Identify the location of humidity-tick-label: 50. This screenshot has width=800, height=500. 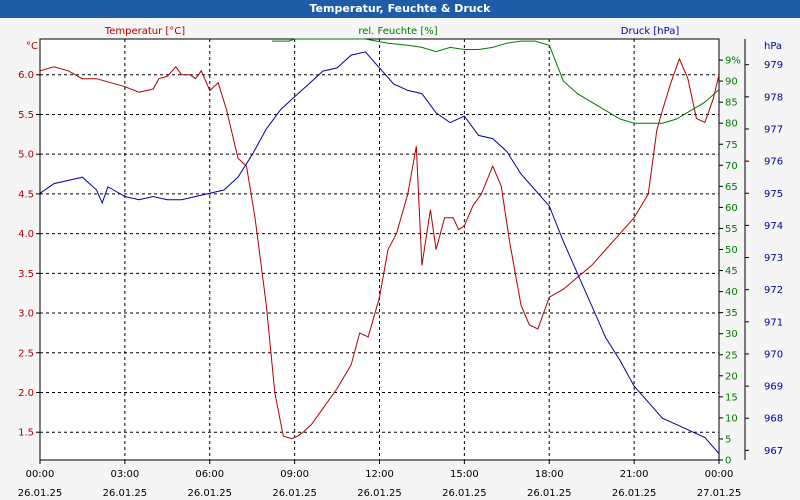
(731, 250).